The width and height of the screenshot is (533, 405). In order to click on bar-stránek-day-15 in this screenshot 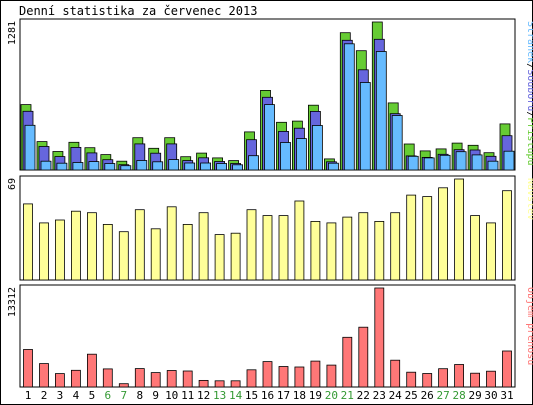, I will do `click(253, 163)`.